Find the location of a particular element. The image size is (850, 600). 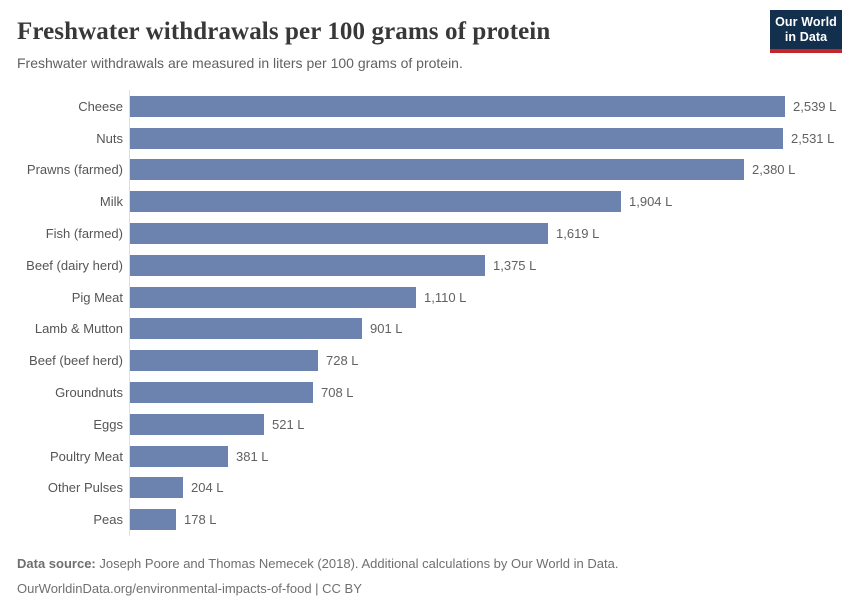

value-label: 2,380 L is located at coordinates (774, 170).